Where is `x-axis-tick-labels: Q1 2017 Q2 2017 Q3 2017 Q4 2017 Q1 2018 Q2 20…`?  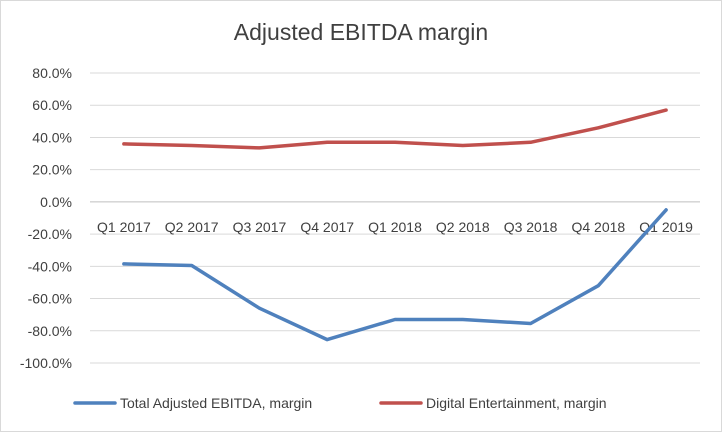 x-axis-tick-labels: Q1 2017 Q2 2017 Q3 2017 Q4 2017 Q1 2018 Q2 20… is located at coordinates (395, 227).